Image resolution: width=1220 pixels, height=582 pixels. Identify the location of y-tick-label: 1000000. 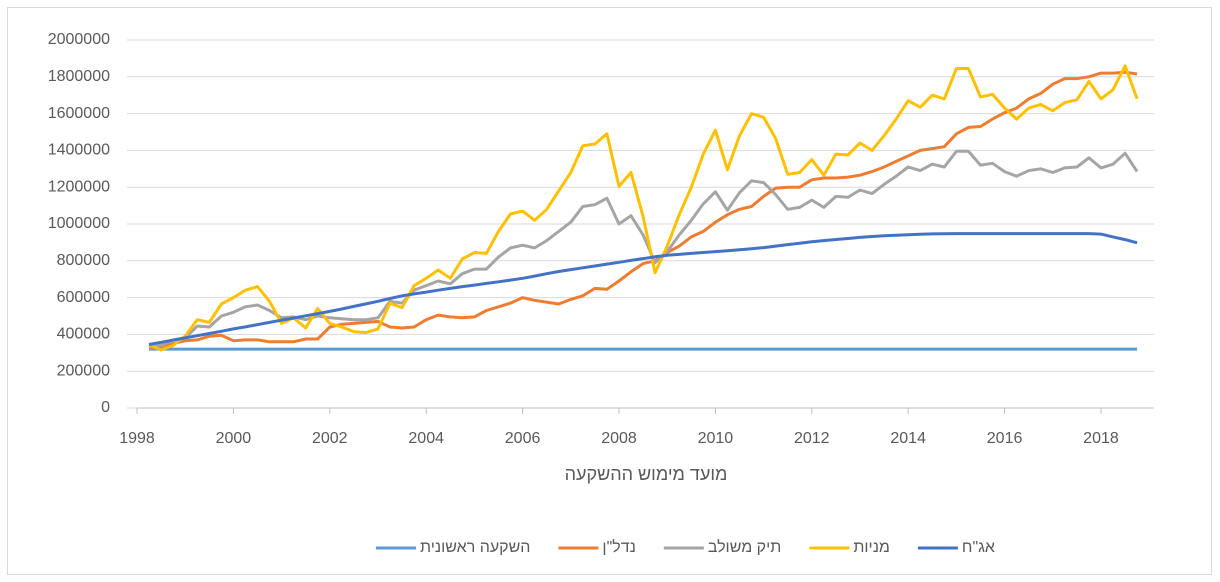
(79, 223).